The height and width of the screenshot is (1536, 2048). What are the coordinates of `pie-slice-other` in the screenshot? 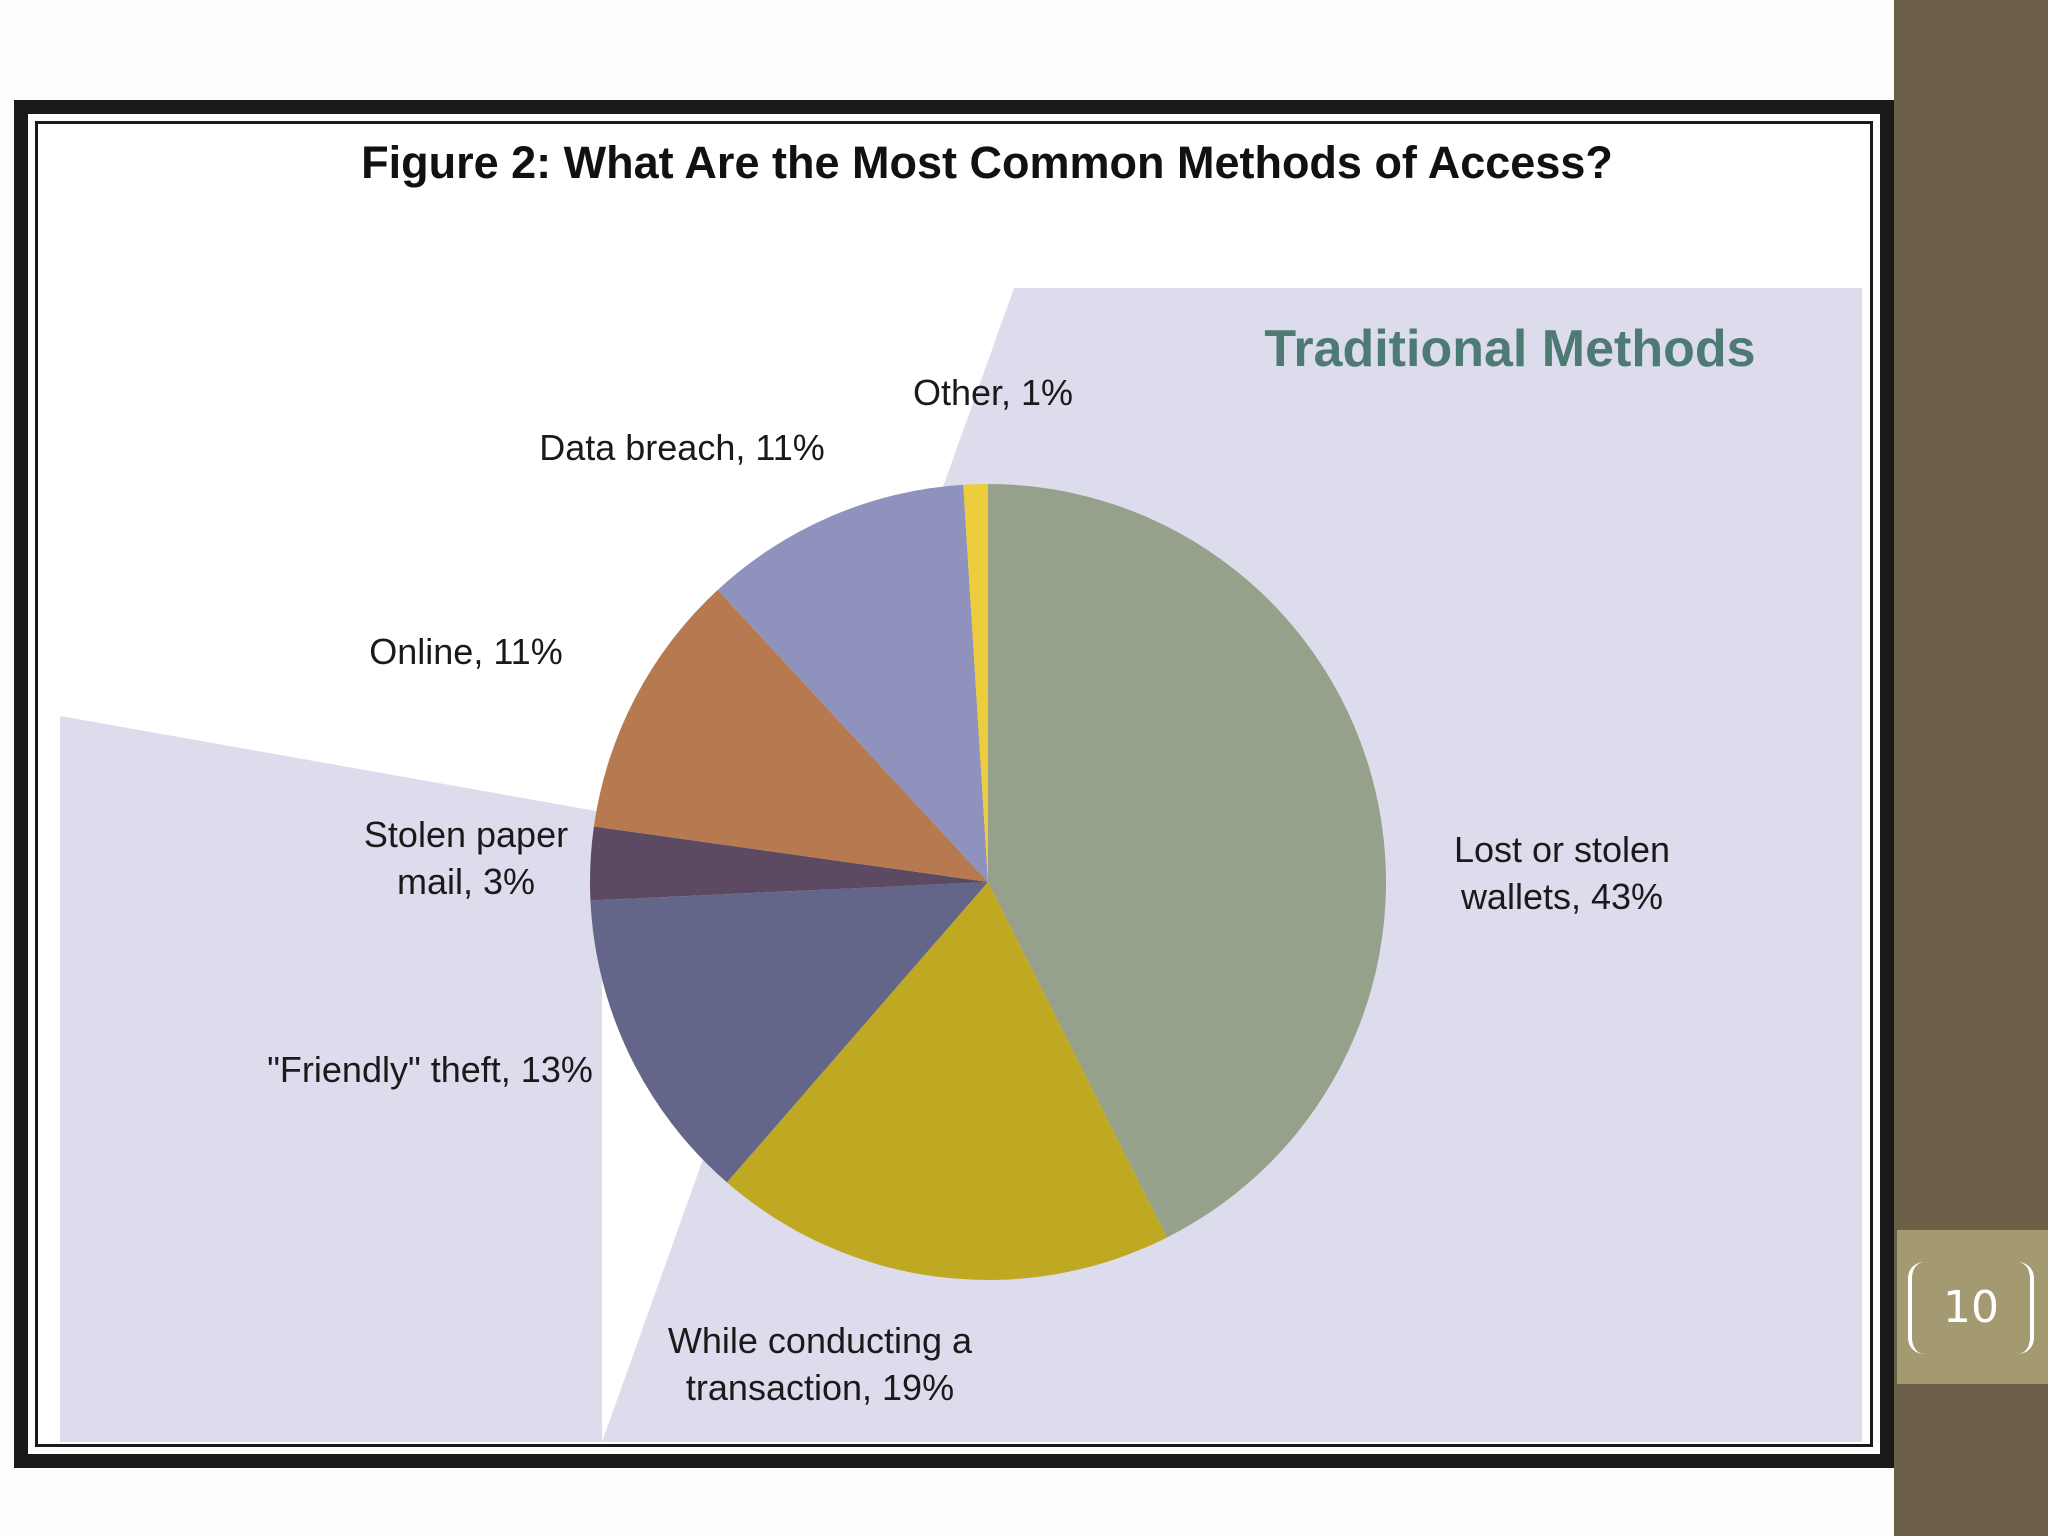 It's located at (975, 683).